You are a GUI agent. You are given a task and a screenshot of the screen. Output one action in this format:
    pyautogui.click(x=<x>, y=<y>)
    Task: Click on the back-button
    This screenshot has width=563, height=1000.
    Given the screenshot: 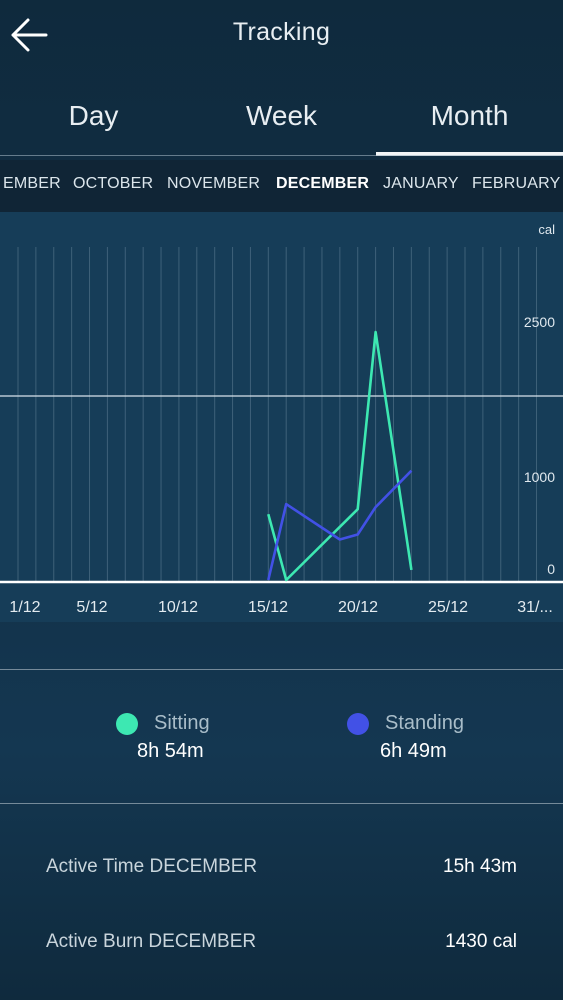 What is the action you would take?
    pyautogui.click(x=29, y=35)
    